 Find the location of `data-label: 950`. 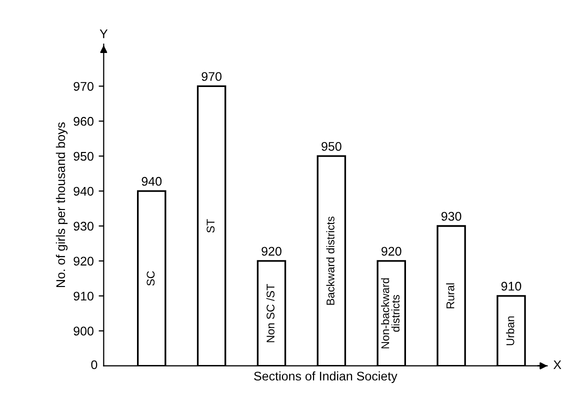

data-label: 950 is located at coordinates (332, 146).